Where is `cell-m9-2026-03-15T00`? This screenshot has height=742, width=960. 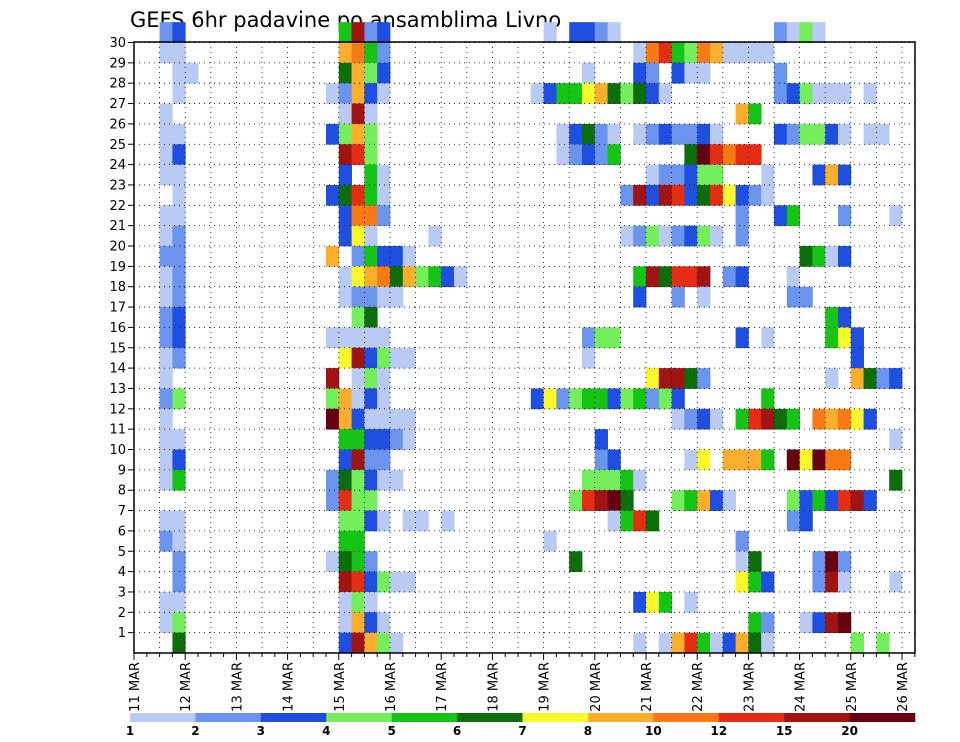
cell-m9-2026-03-15T00 is located at coordinates (345, 460).